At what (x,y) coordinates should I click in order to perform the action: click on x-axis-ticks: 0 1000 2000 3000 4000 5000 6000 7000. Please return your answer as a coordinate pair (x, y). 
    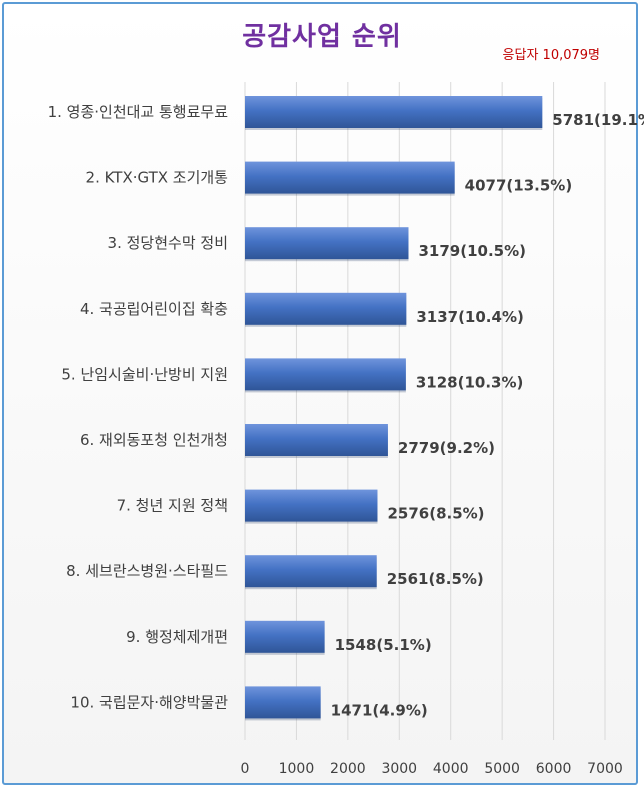
    Looking at the image, I should click on (432, 769).